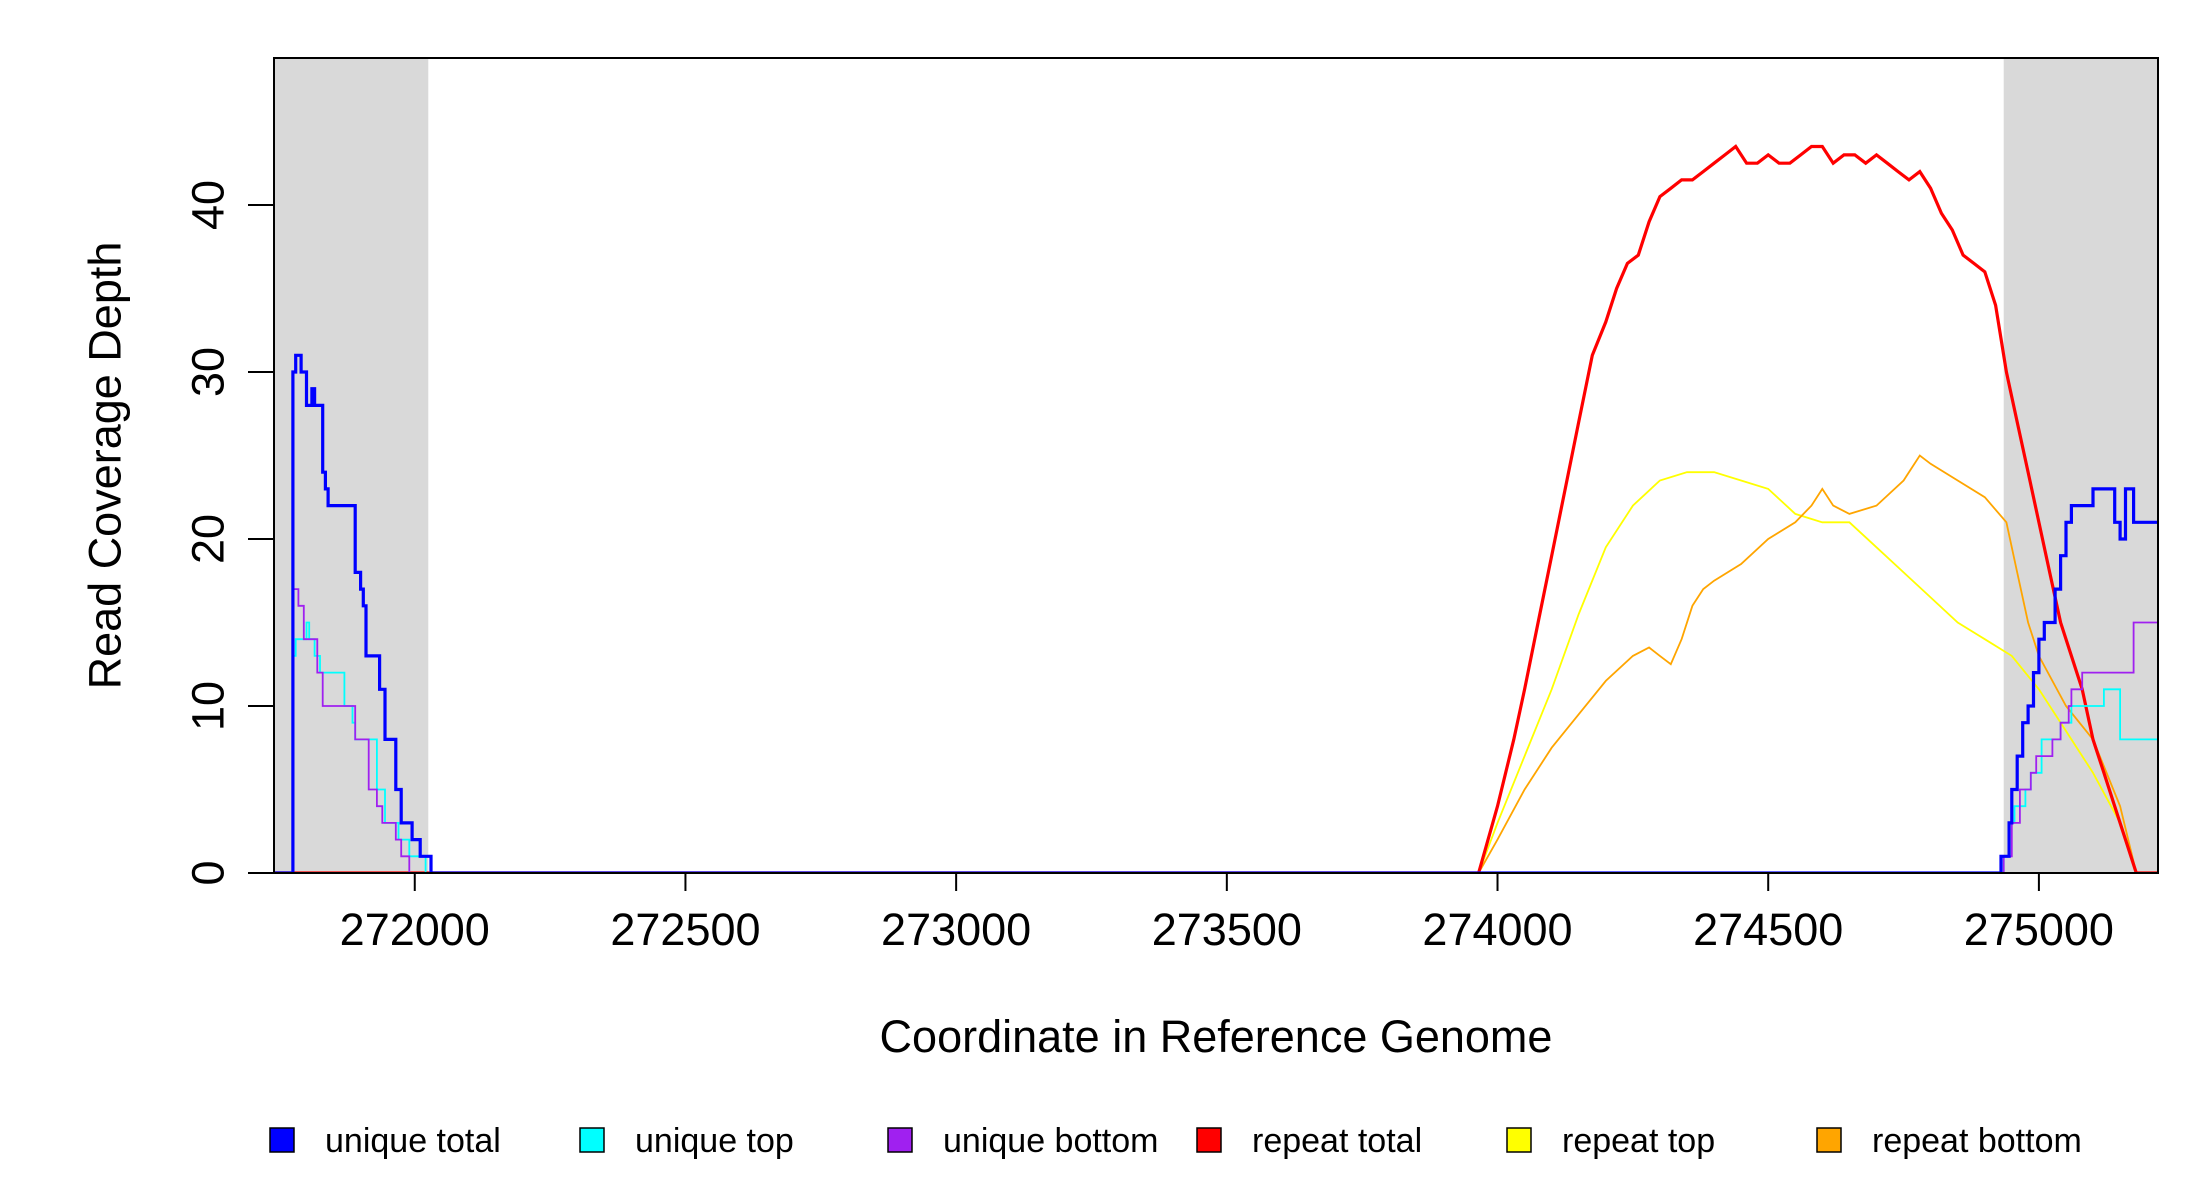 This screenshot has height=1200, width=2200. What do you see at coordinates (1497, 929) in the screenshot?
I see `x-tick-label: 274000` at bounding box center [1497, 929].